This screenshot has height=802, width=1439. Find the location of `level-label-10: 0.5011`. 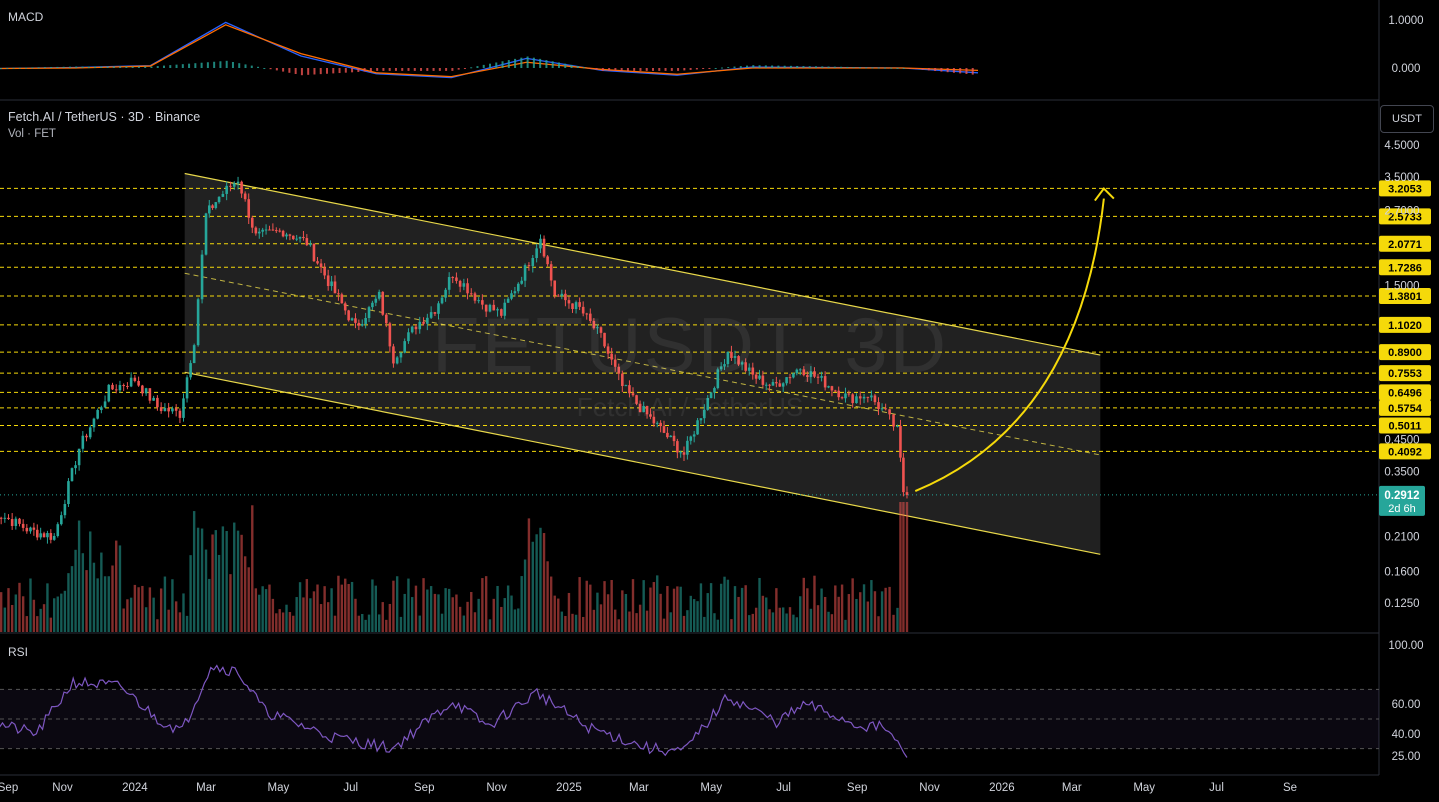

level-label-10: 0.5011 is located at coordinates (1404, 427).